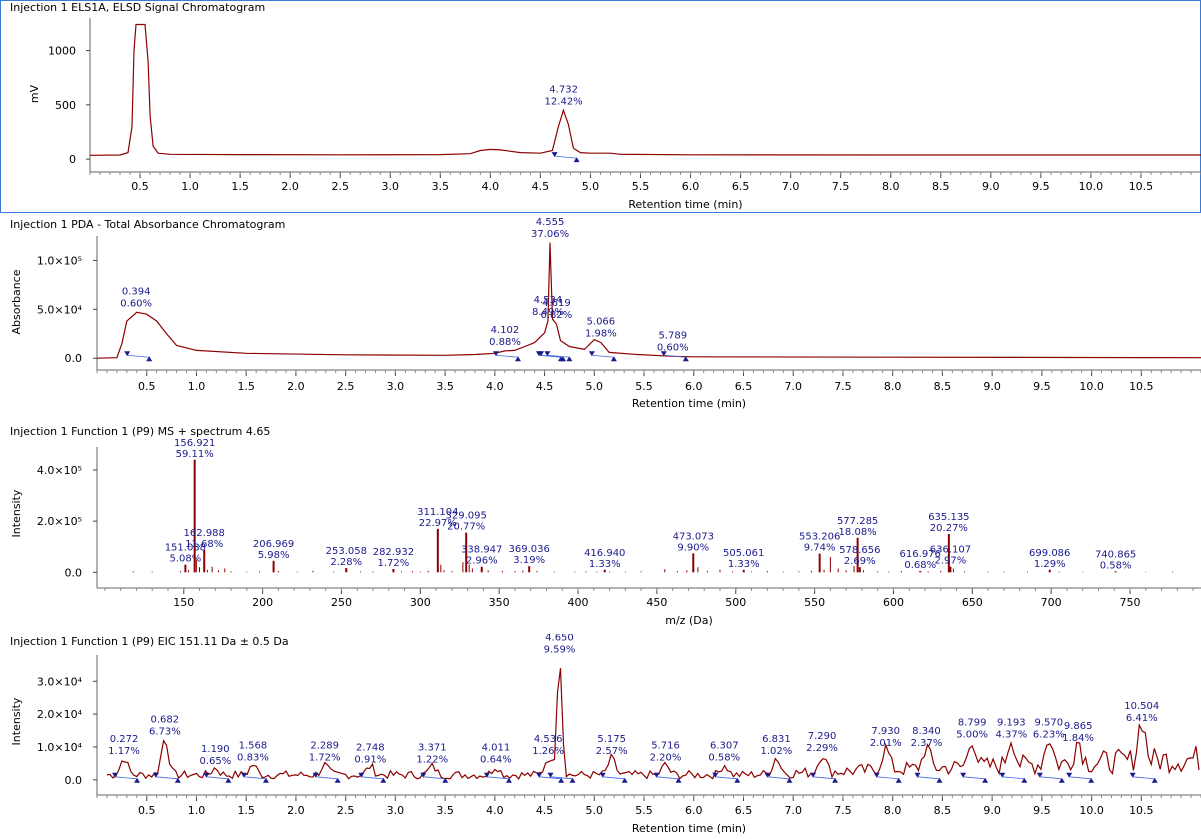  What do you see at coordinates (296, 386) in the screenshot?
I see `x-tick-label: 2.0` at bounding box center [296, 386].